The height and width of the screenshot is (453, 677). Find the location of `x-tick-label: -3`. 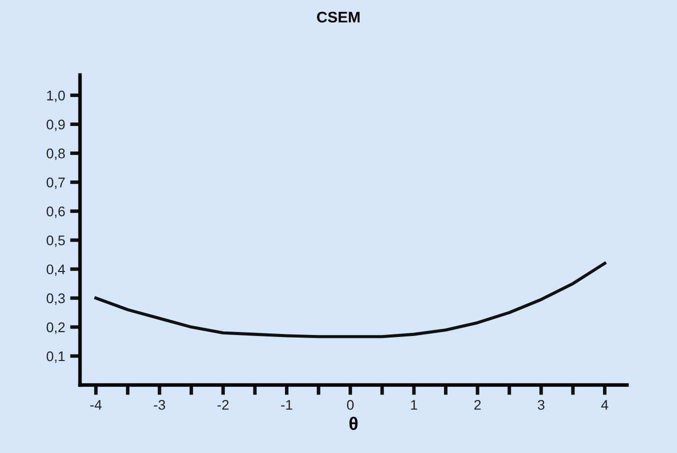

x-tick-label: -3 is located at coordinates (160, 405).